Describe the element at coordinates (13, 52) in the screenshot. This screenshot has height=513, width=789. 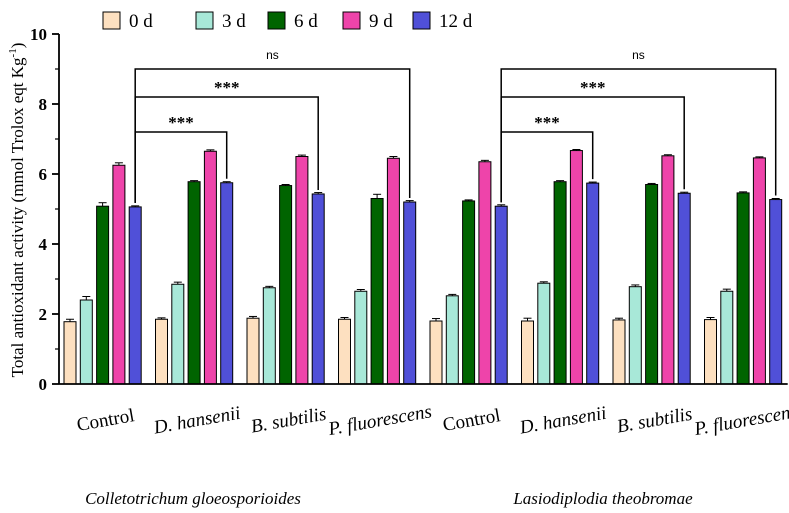
I see `y-axis-label-superscript: -1` at that location.